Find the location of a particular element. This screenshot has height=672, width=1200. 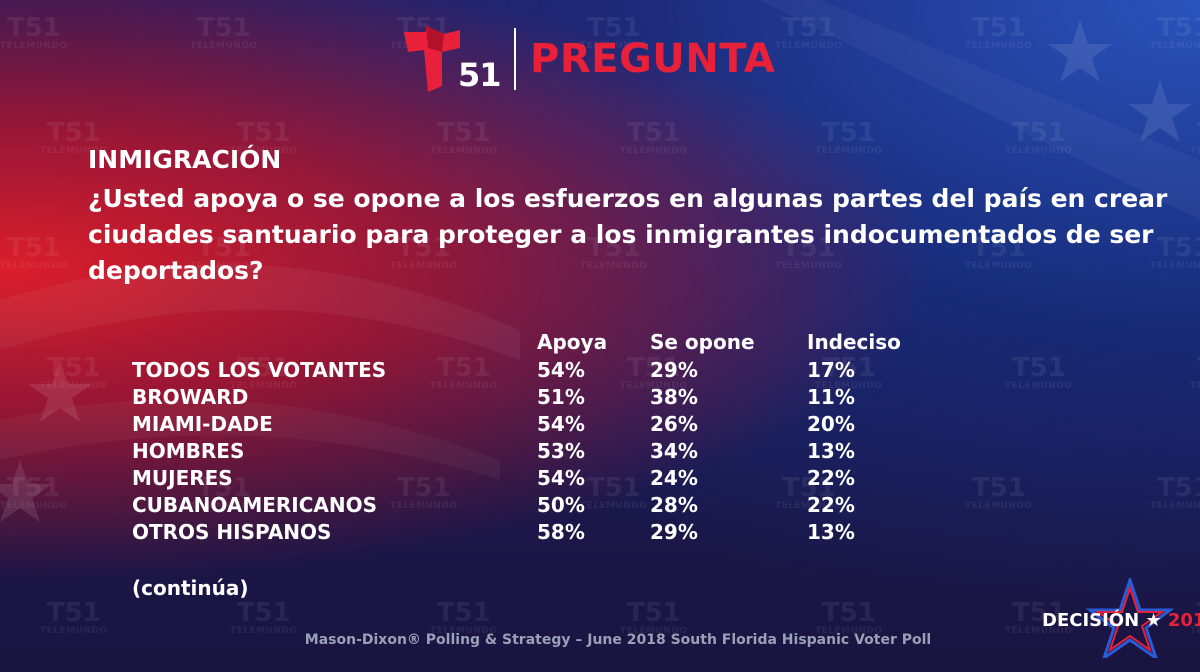

header: 51 PREGUNTA is located at coordinates (589, 60).